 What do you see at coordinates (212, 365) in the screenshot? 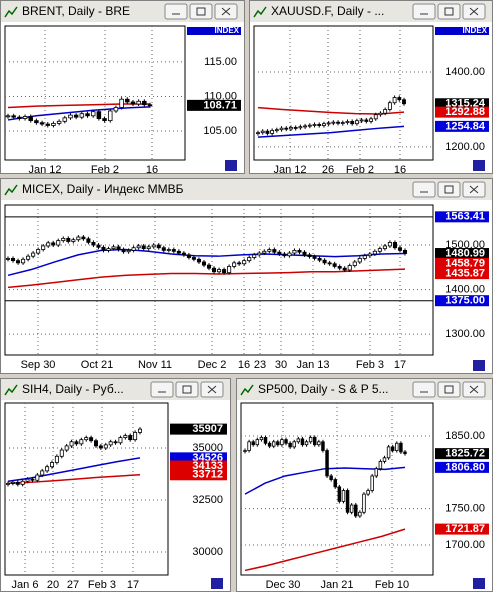
I see `date-label: Dec 2` at bounding box center [212, 365].